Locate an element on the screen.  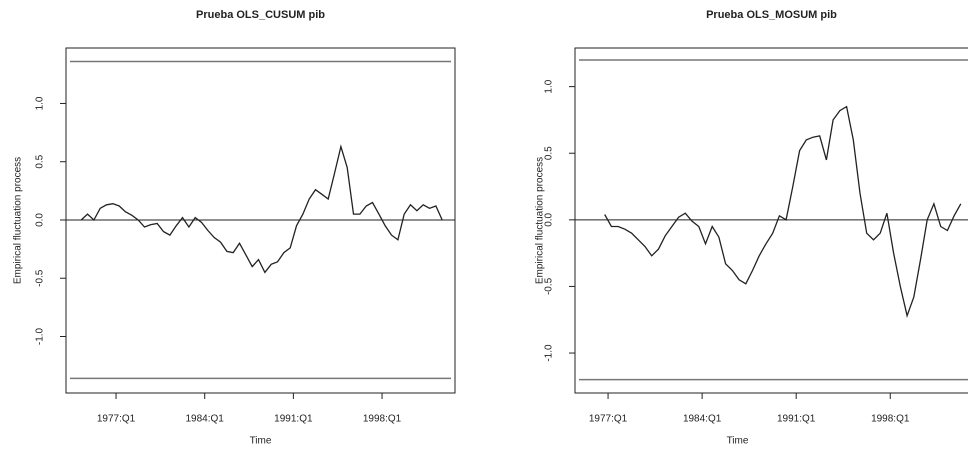
chart-title: Prueba OLS_MOSUM pib is located at coordinates (771, 15).